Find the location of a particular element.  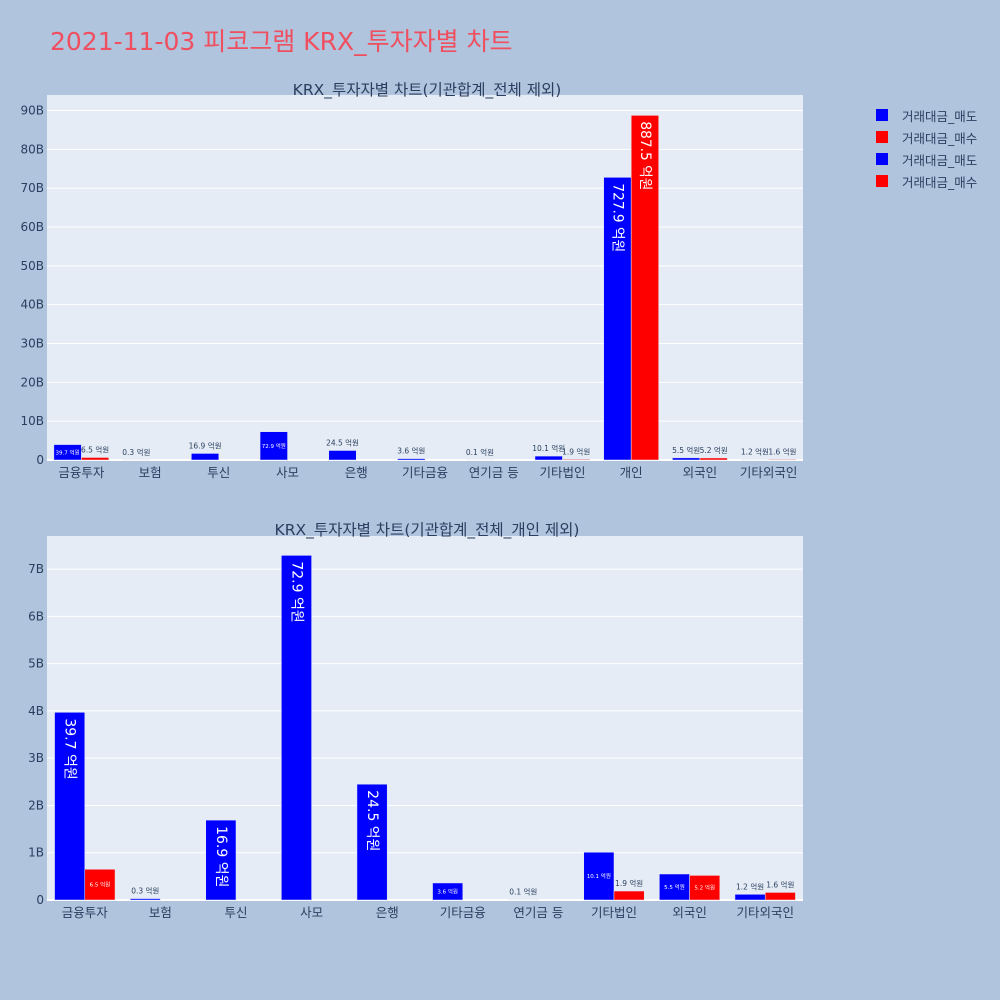

legend: 거래대금_매도 거래대금_매수 거래대금_매도 거래대금_매수 is located at coordinates (924, 148).